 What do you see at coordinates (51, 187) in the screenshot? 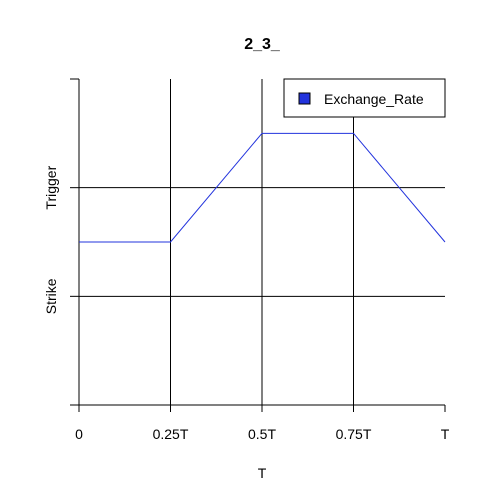
I see `y-tick-label-2: Trigger` at bounding box center [51, 187].